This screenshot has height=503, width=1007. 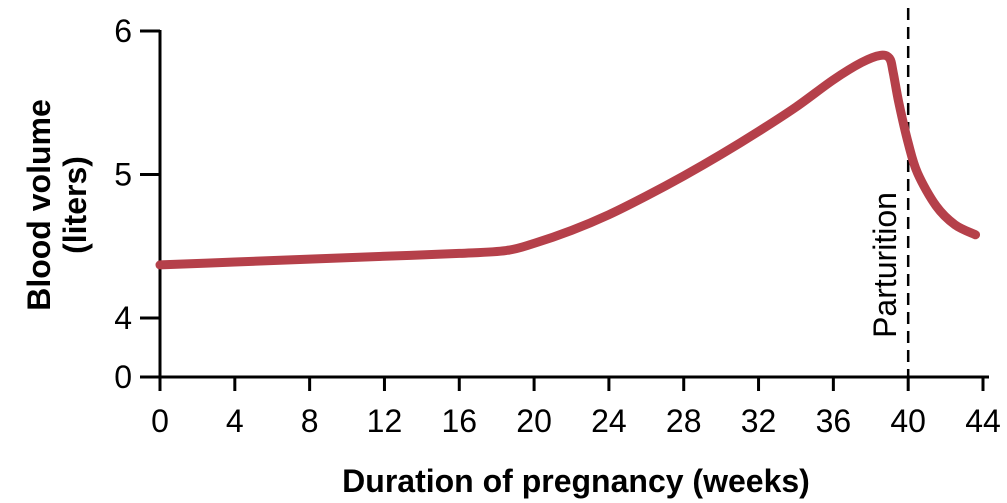 What do you see at coordinates (759, 421) in the screenshot?
I see `x-tick-label: 32` at bounding box center [759, 421].